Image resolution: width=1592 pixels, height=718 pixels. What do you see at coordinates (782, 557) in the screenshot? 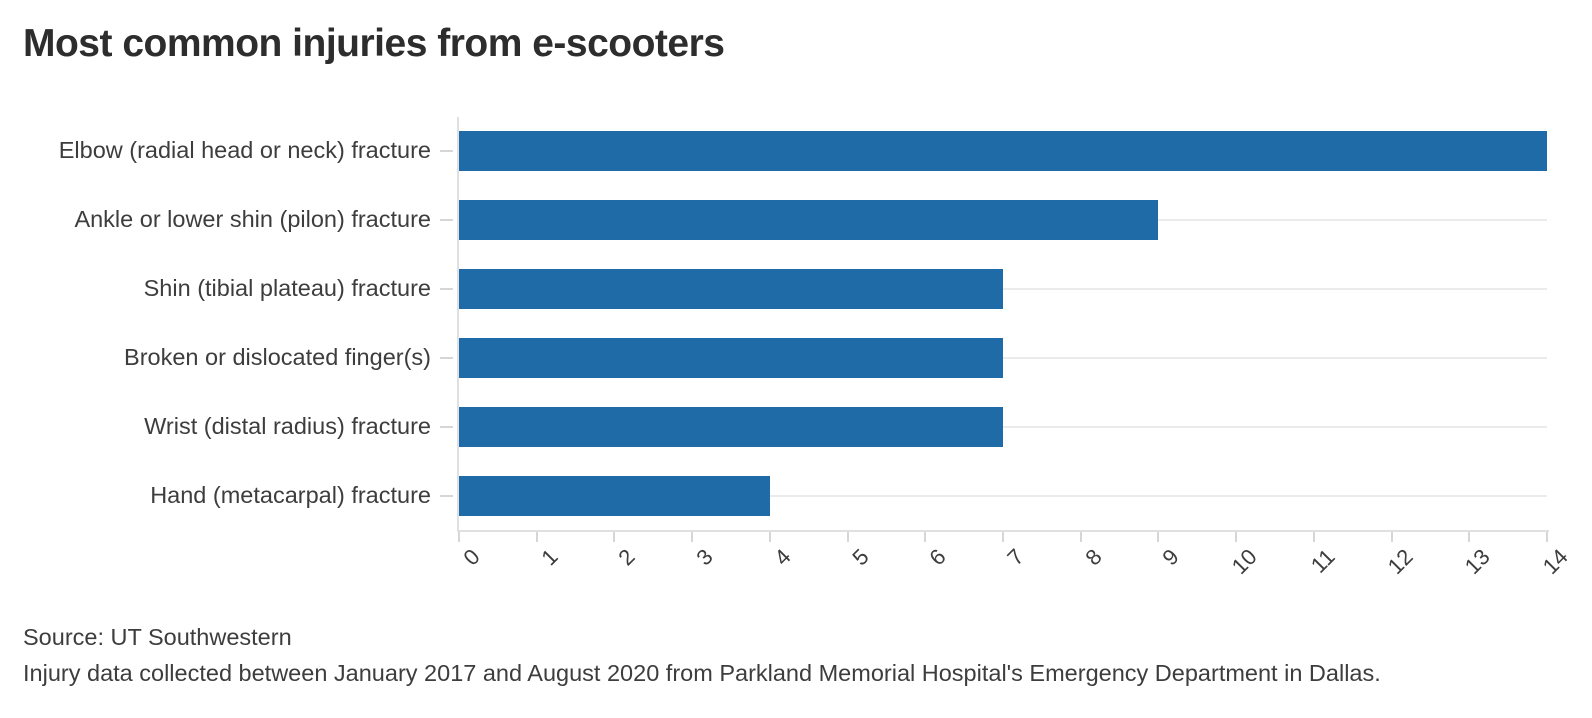
I see `x-tick-label: 4` at bounding box center [782, 557].